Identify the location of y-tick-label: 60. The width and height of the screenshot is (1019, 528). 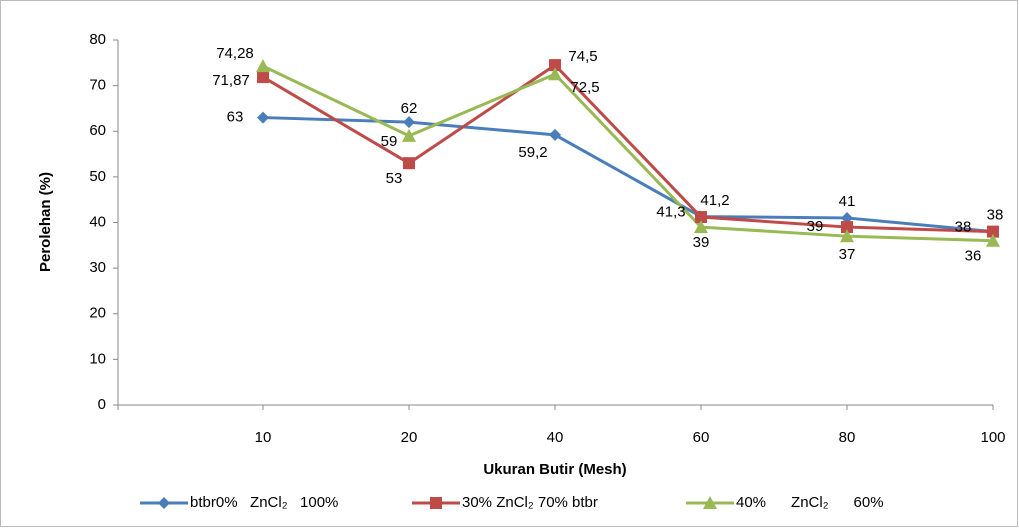
(97, 130).